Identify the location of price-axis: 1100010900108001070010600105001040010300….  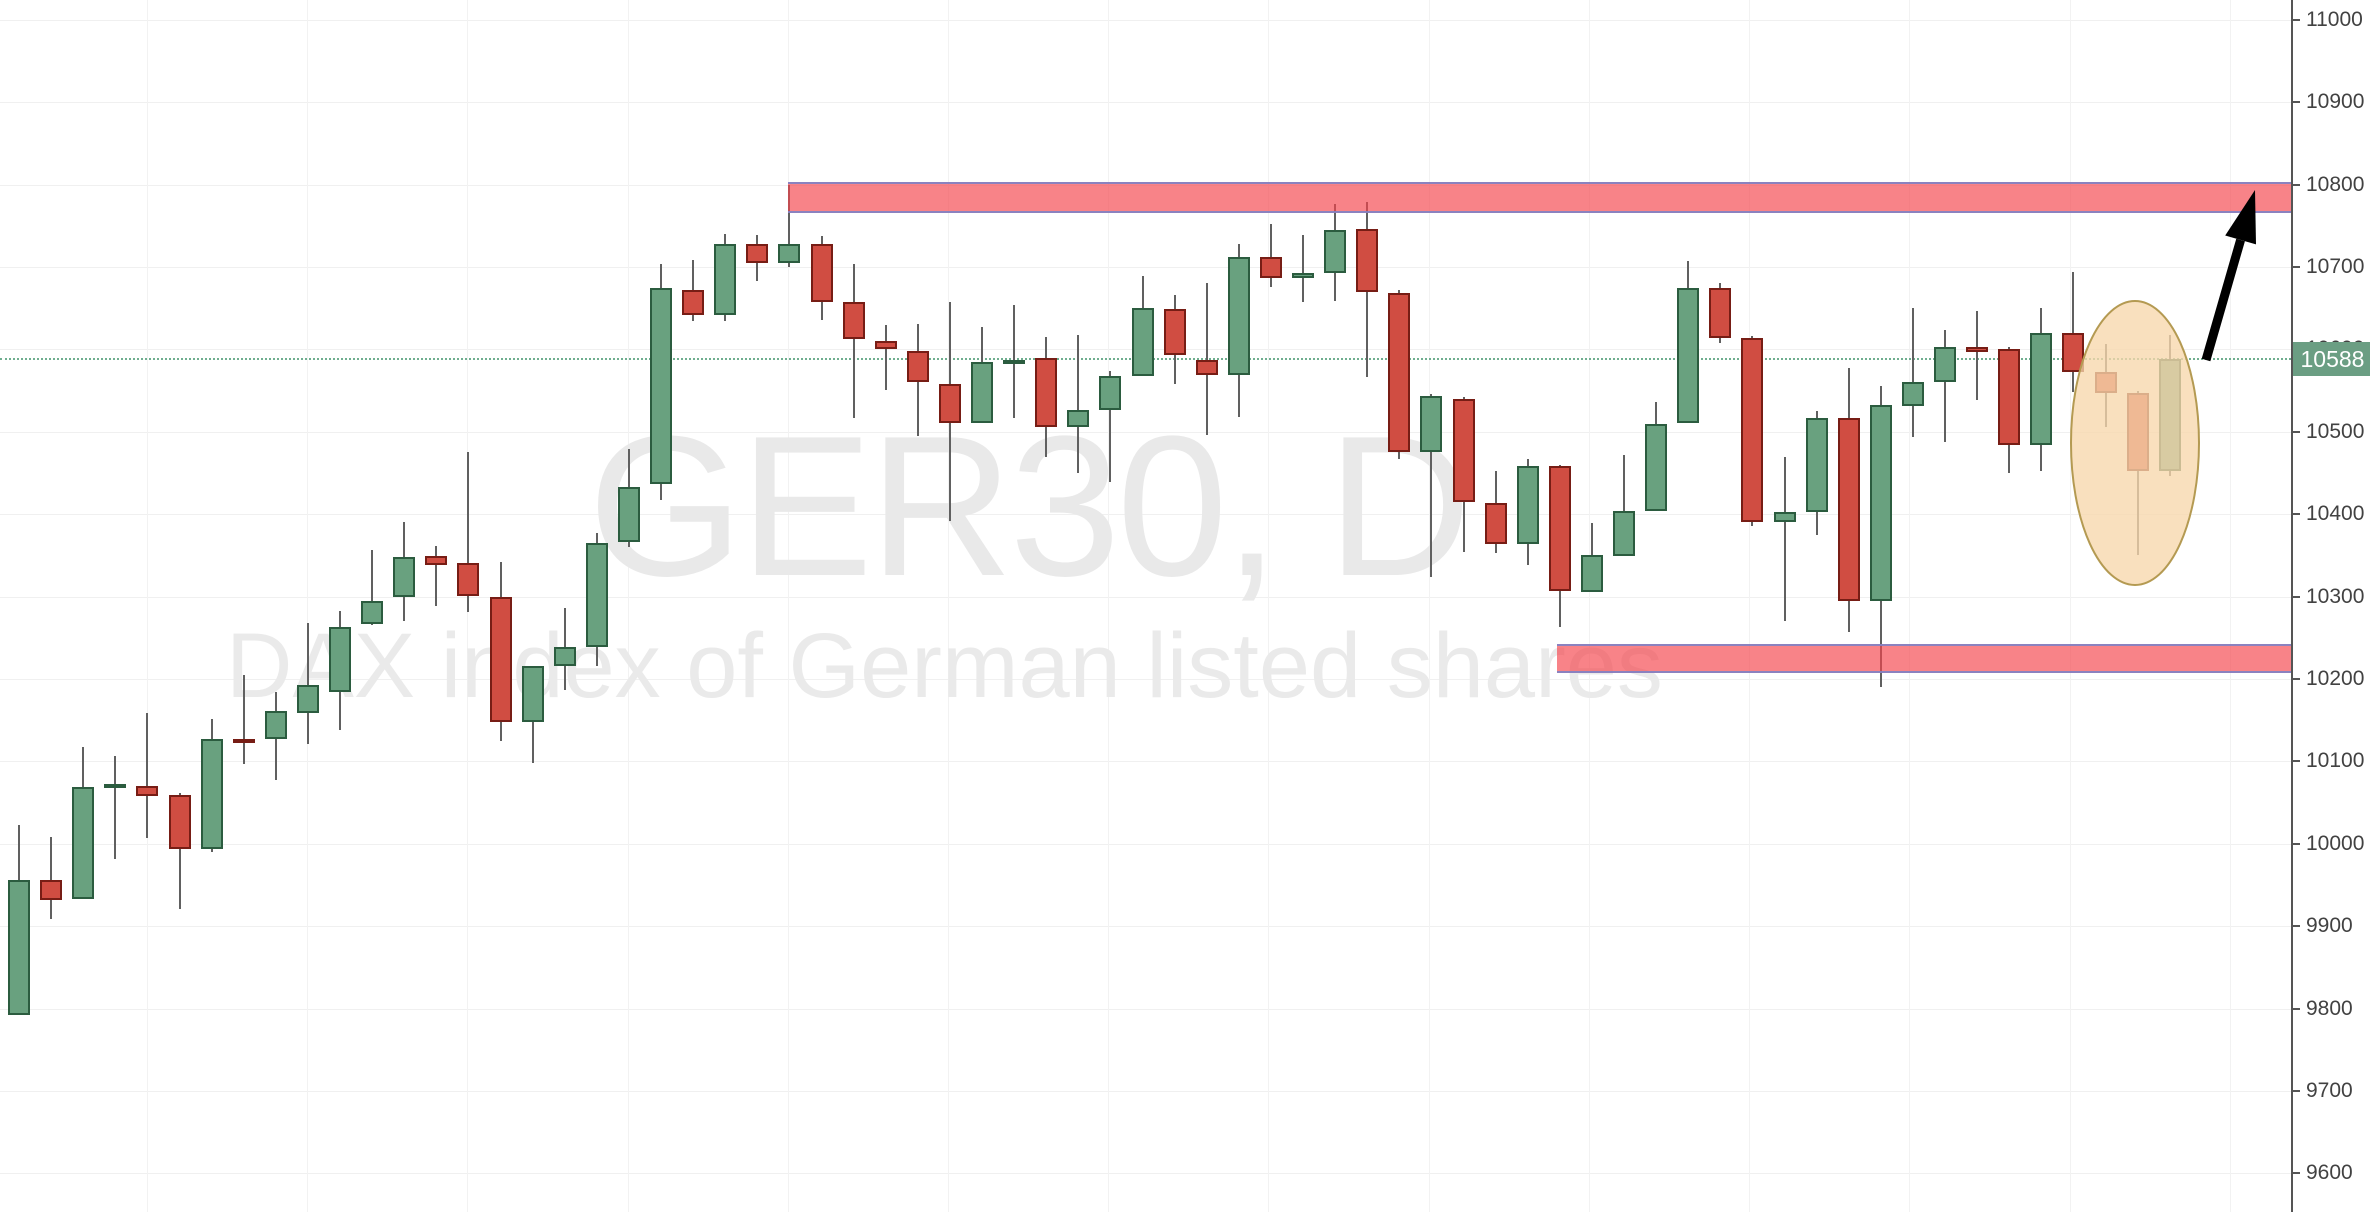
(2330, 606).